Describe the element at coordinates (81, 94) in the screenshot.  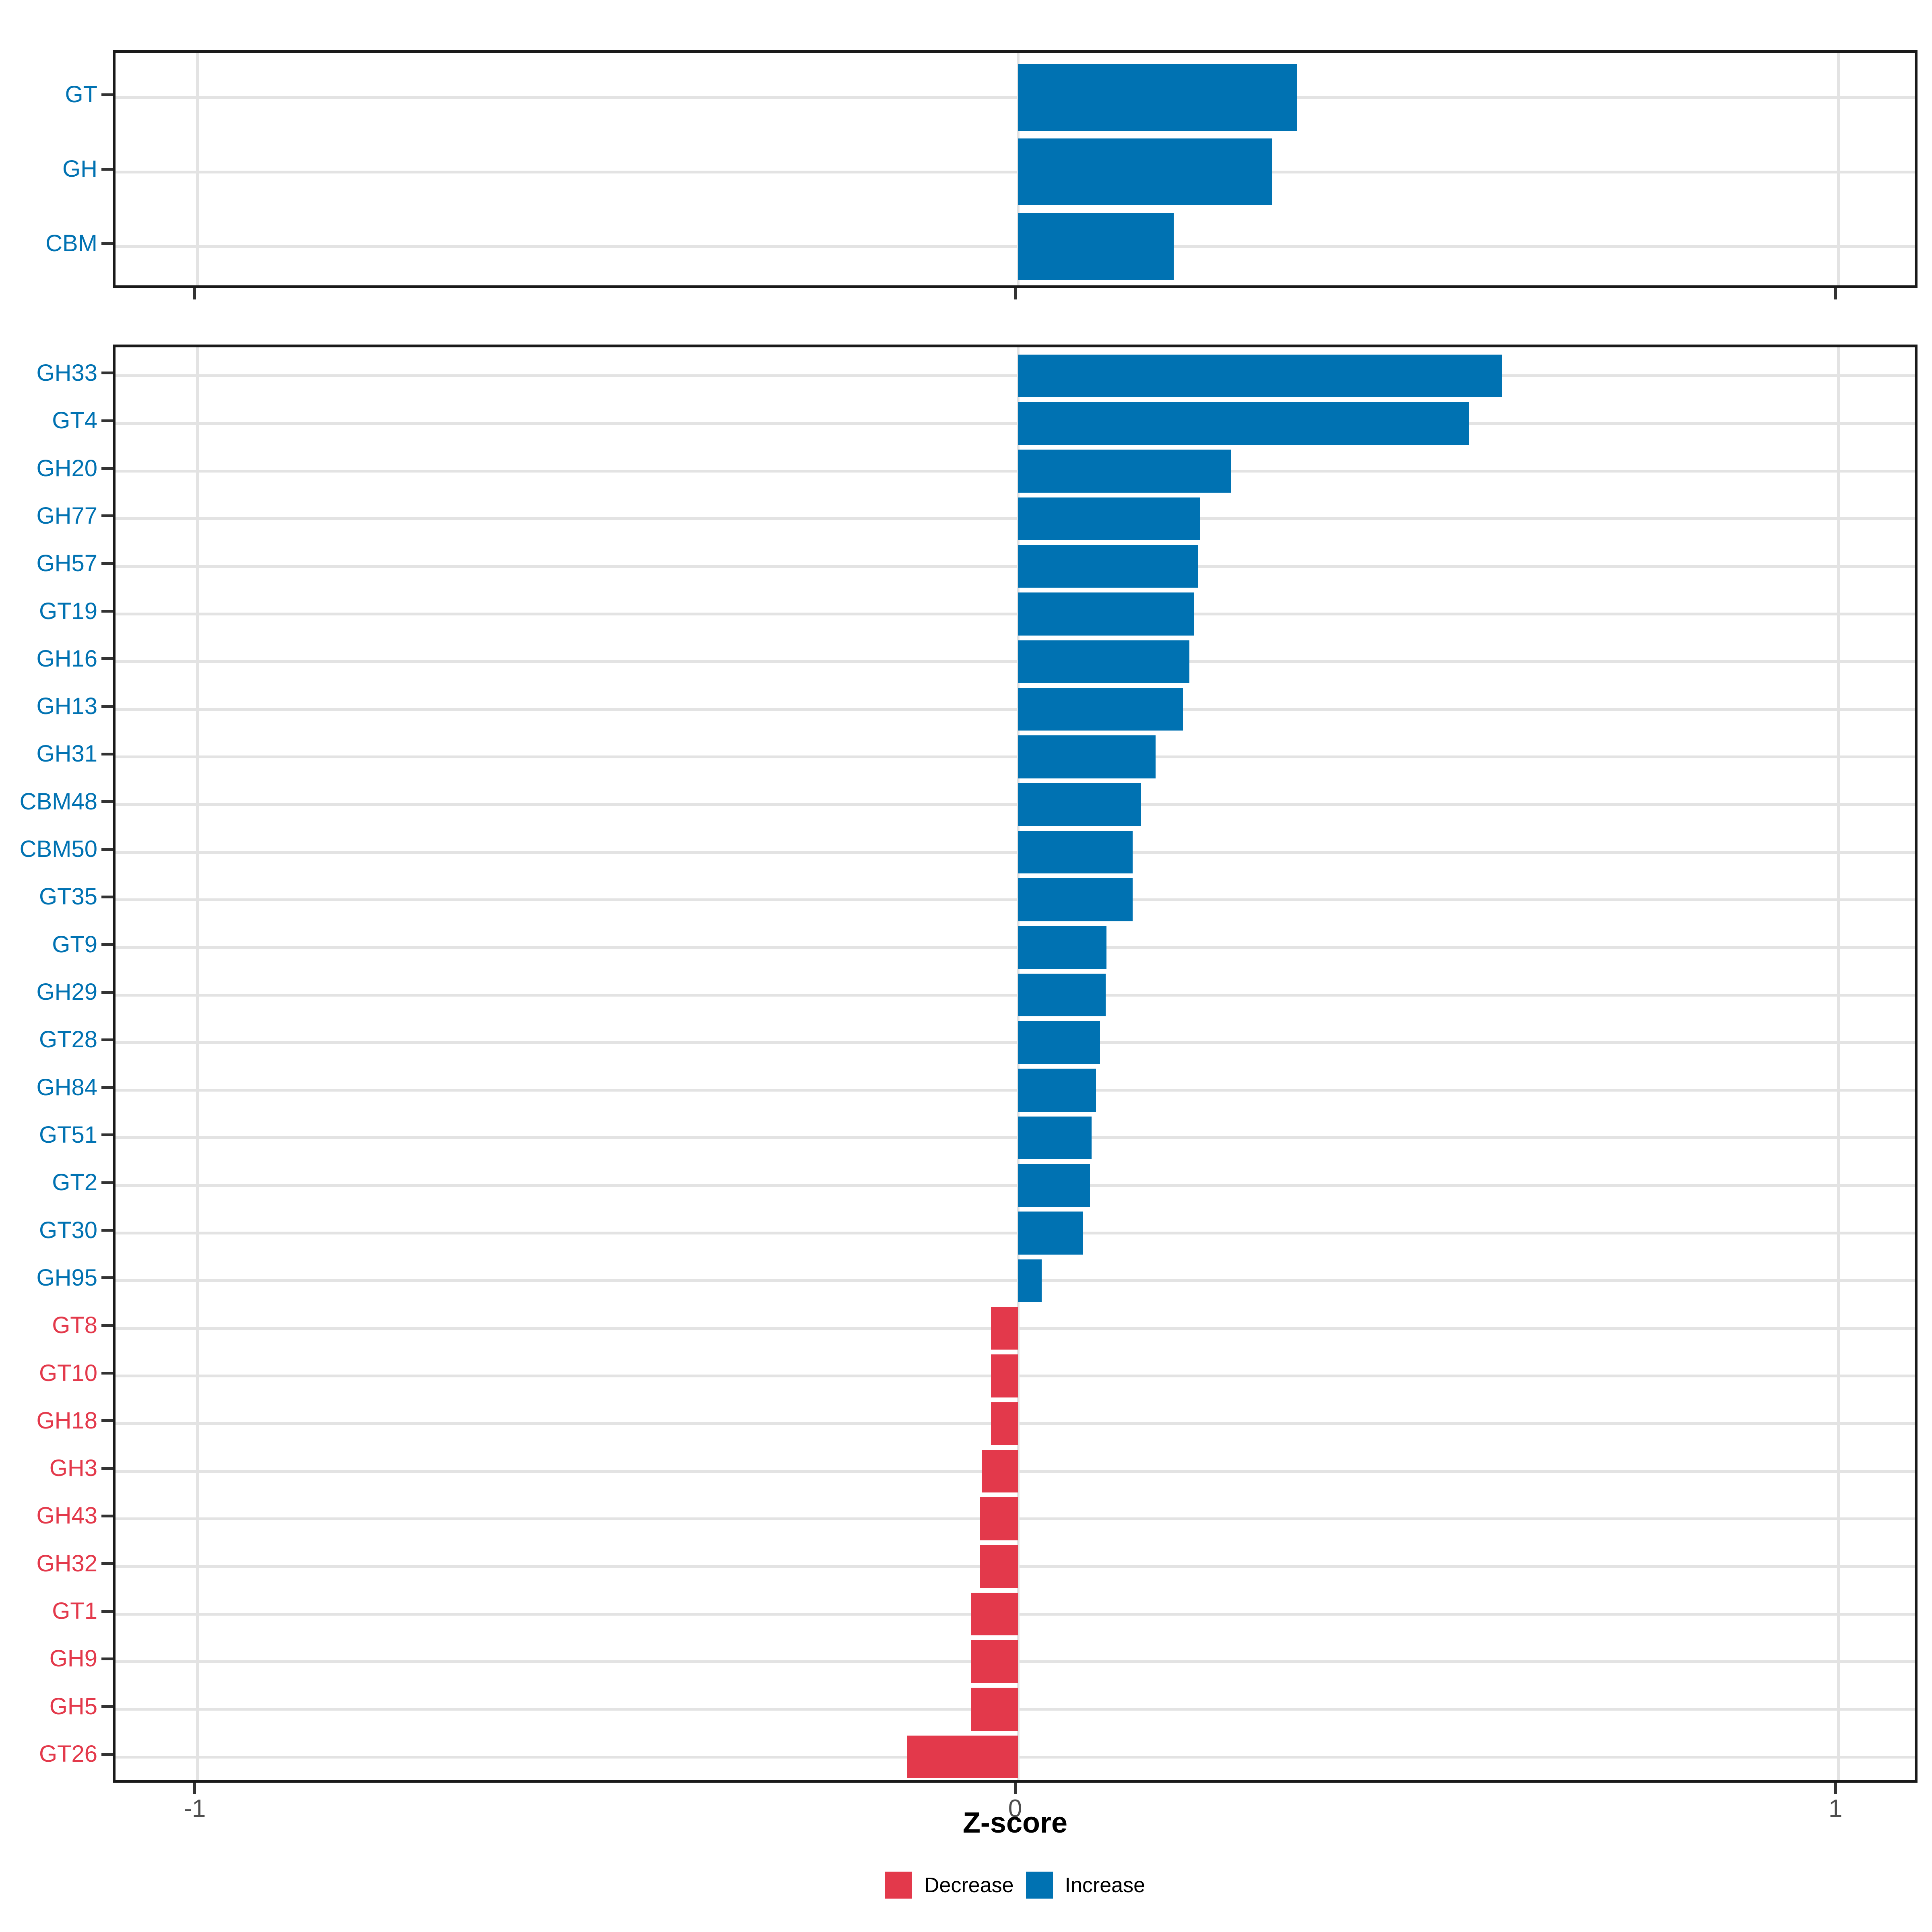
I see `y-label-GT: GT` at that location.